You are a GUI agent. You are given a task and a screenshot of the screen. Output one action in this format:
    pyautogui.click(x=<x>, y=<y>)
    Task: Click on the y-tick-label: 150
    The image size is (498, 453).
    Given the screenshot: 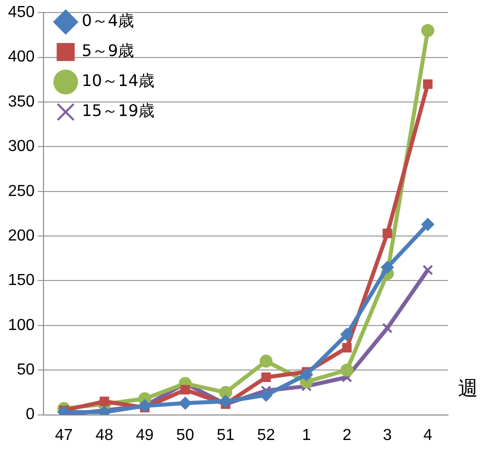 What is the action you would take?
    pyautogui.click(x=21, y=281)
    